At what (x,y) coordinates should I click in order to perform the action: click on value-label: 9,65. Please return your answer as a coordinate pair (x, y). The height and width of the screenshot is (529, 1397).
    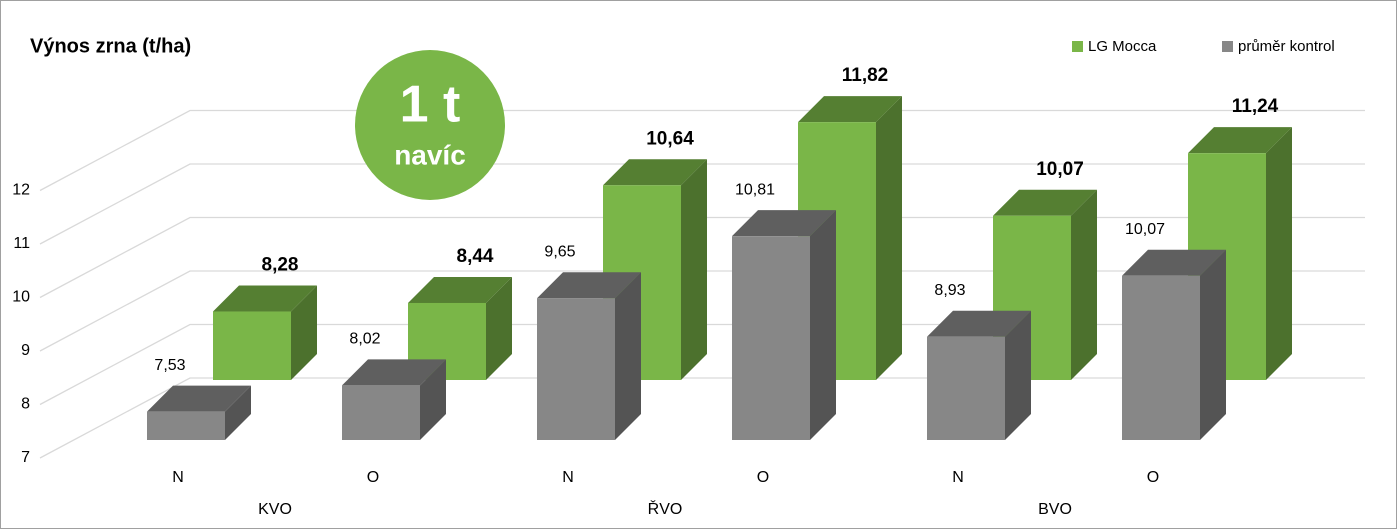
    Looking at the image, I should click on (559, 251).